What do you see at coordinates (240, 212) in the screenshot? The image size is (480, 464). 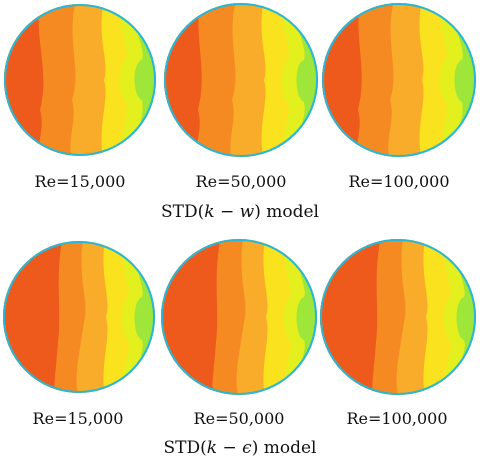 I see `row-caption: STD(k − w) model` at bounding box center [240, 212].